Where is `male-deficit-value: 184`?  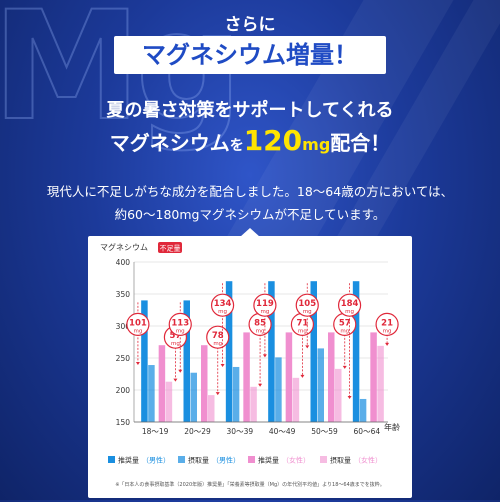 male-deficit-value: 184 is located at coordinates (350, 304).